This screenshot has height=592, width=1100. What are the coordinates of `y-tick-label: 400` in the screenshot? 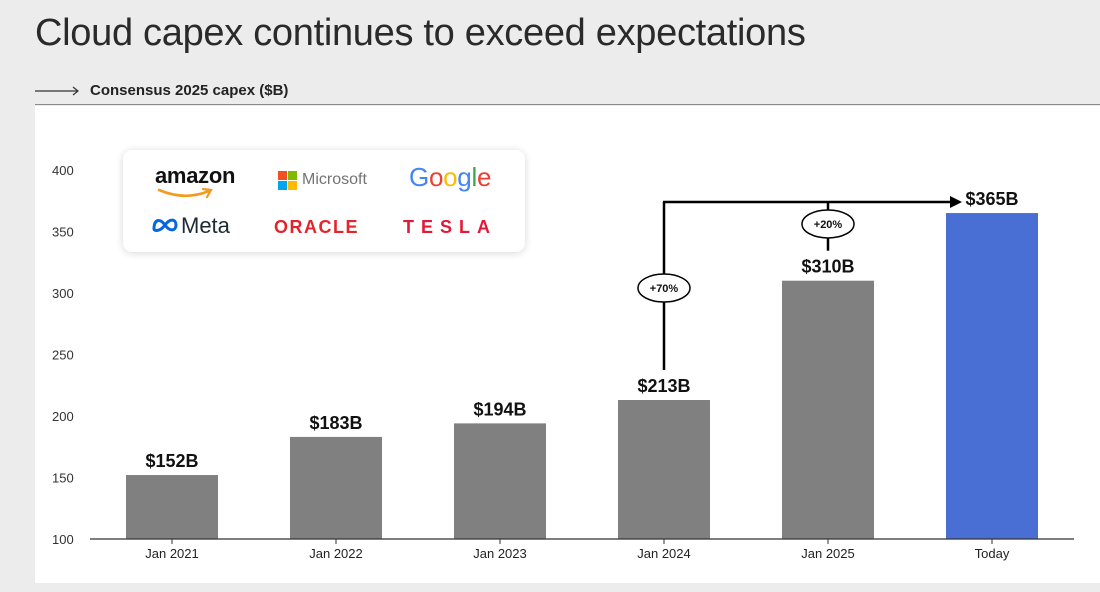 It's located at (63, 170).